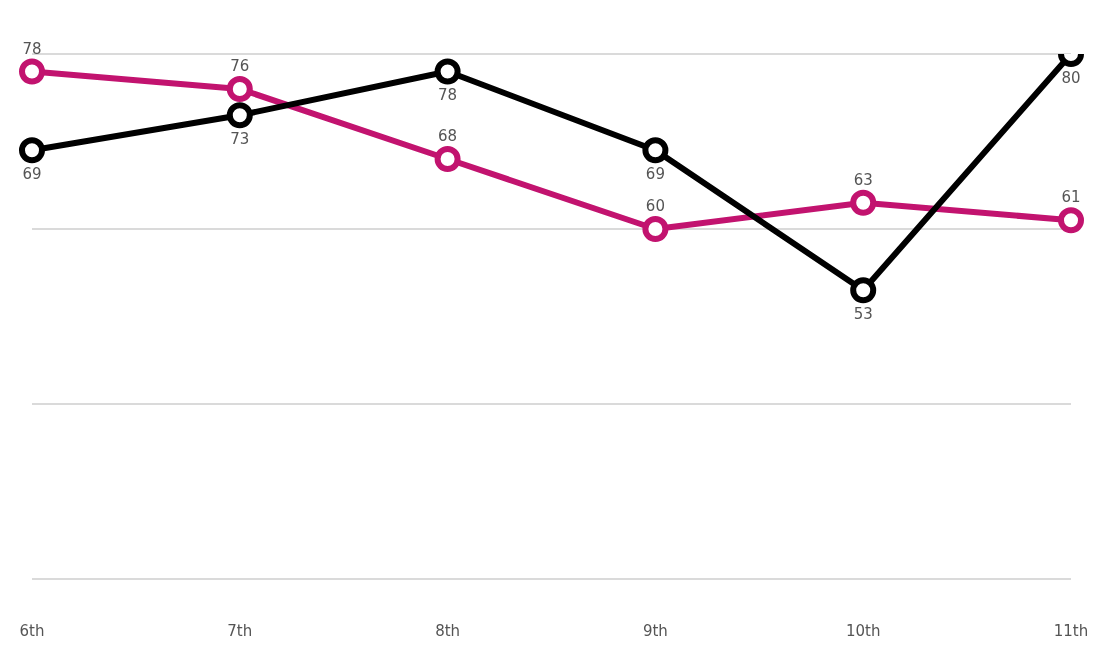  I want to click on x-tick-label: 11th, so click(1071, 630).